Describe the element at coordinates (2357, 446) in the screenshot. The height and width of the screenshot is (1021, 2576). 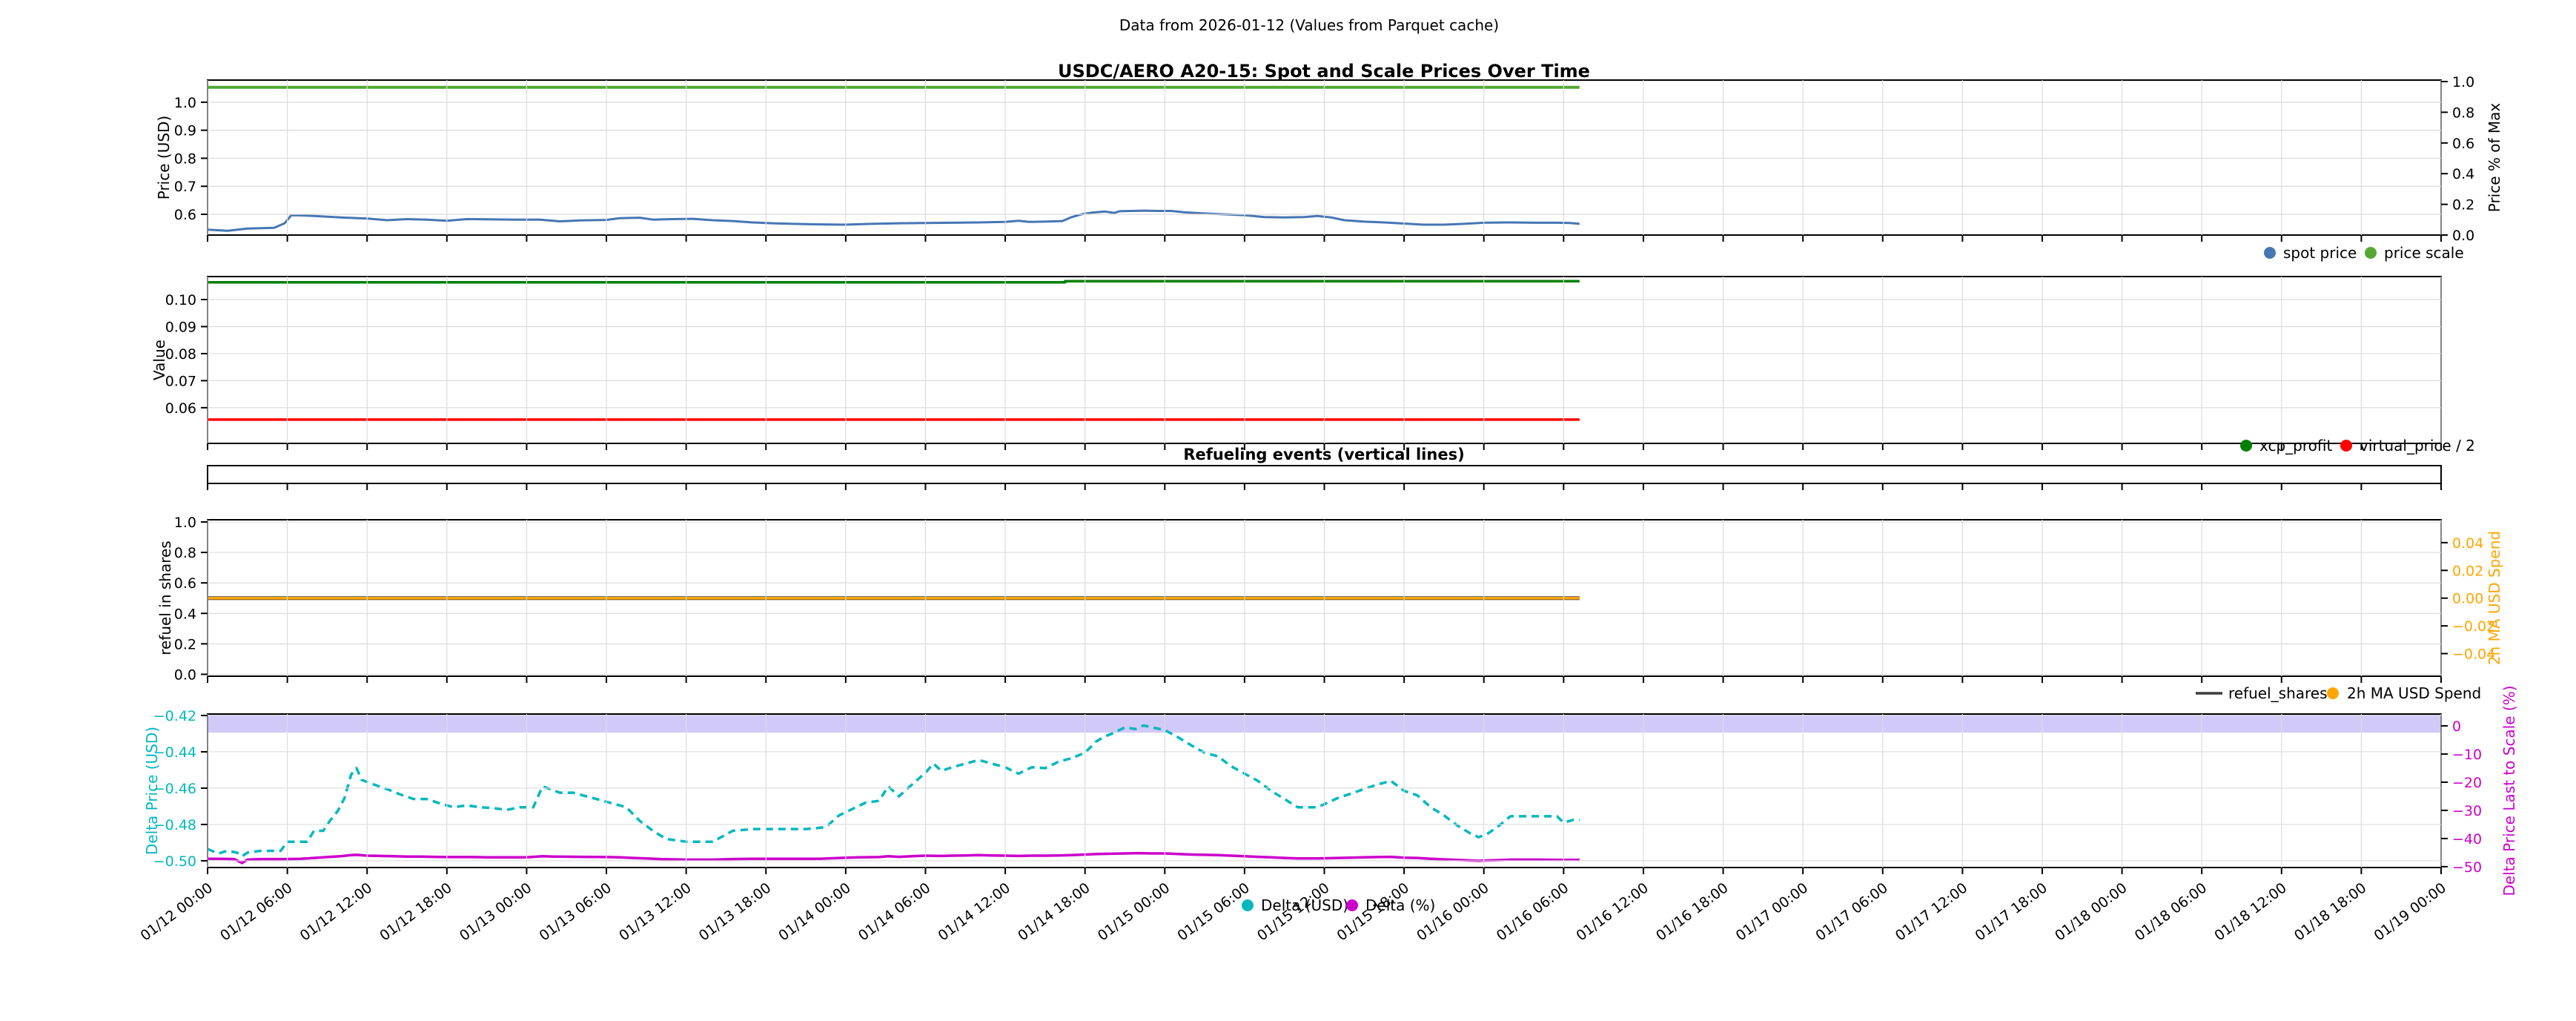
I see `legend-value: xcp_profit virtual_price / 2` at that location.